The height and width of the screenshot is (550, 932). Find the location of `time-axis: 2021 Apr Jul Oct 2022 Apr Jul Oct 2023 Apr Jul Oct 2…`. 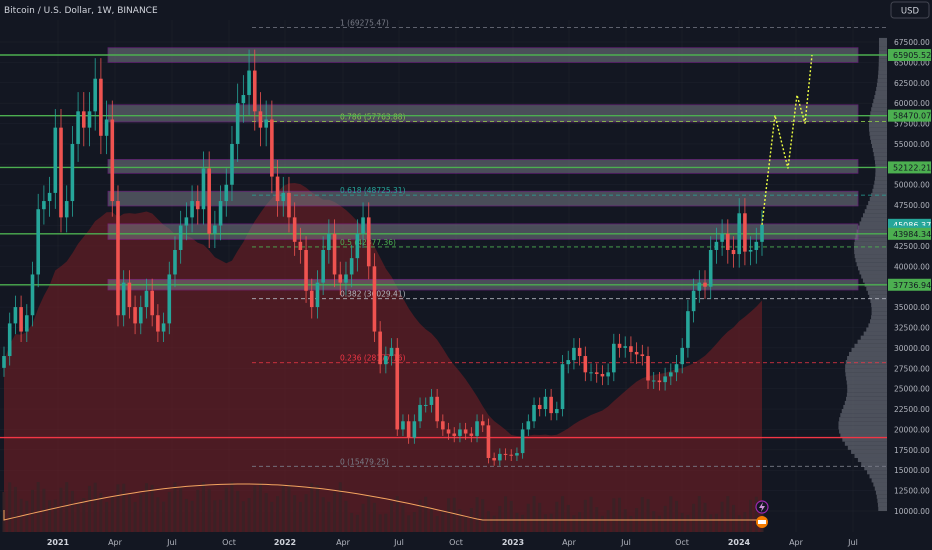

time-axis: 2021 Apr Jul Oct 2022 Apr Jul Oct 2023 Apr Jul Oct 2… is located at coordinates (452, 542).